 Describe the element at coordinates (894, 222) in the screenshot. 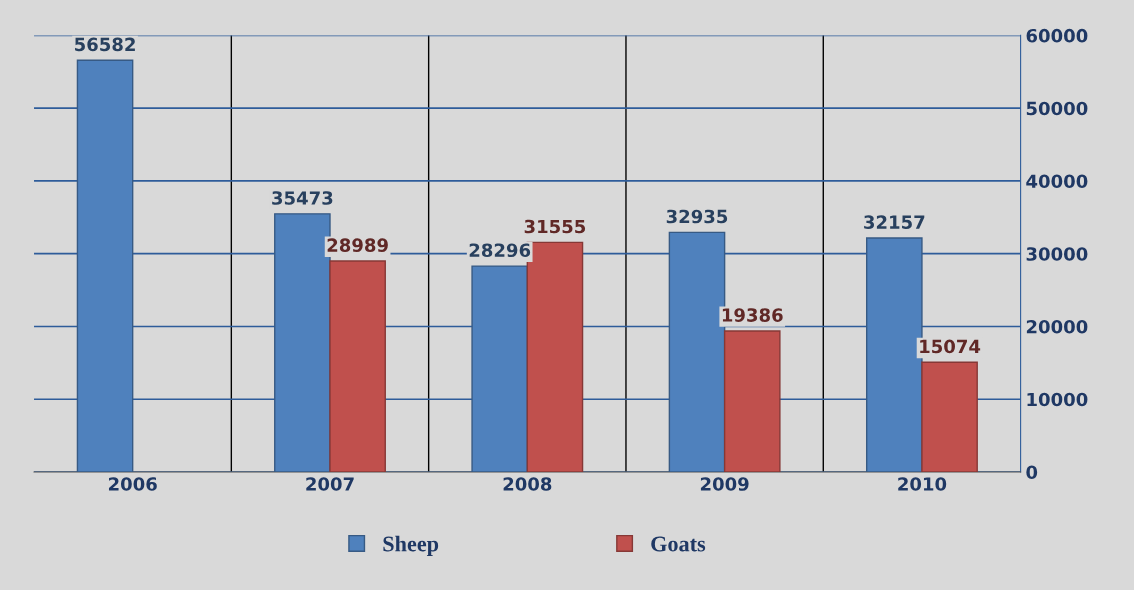

I see `data-label: 32157` at that location.